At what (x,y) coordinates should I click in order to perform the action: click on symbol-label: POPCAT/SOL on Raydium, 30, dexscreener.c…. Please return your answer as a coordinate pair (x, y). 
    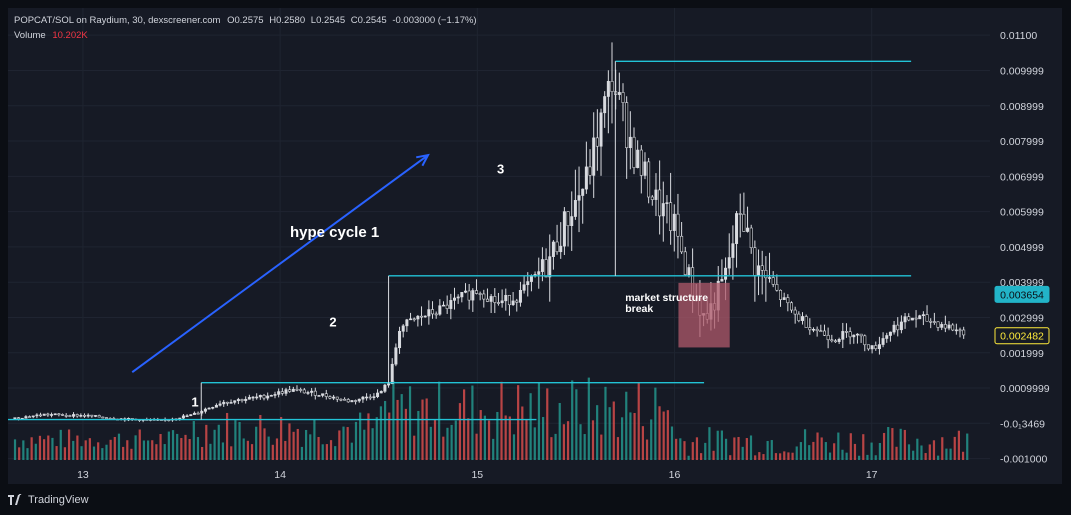
    Looking at the image, I should click on (117, 20).